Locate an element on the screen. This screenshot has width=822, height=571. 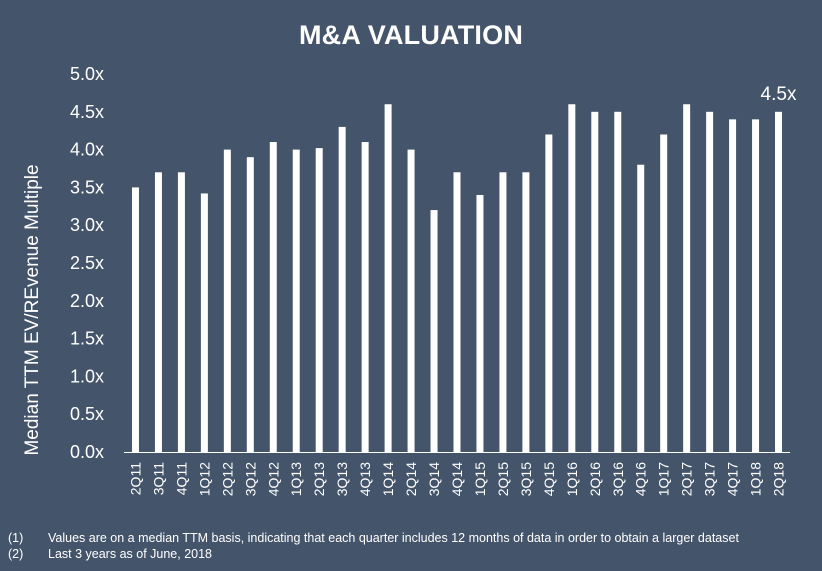
x-tick-label: 1Q18 is located at coordinates (756, 479).